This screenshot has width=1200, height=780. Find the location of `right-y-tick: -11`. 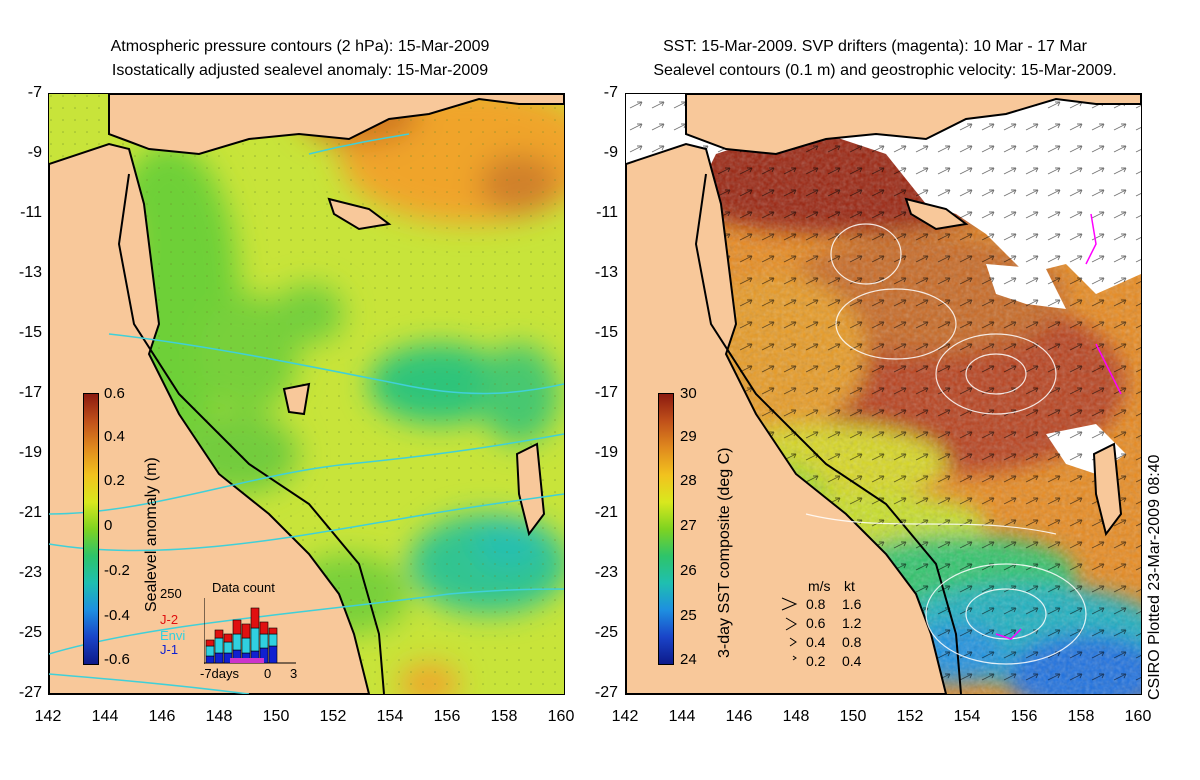

right-y-tick: -11 is located at coordinates (607, 212).